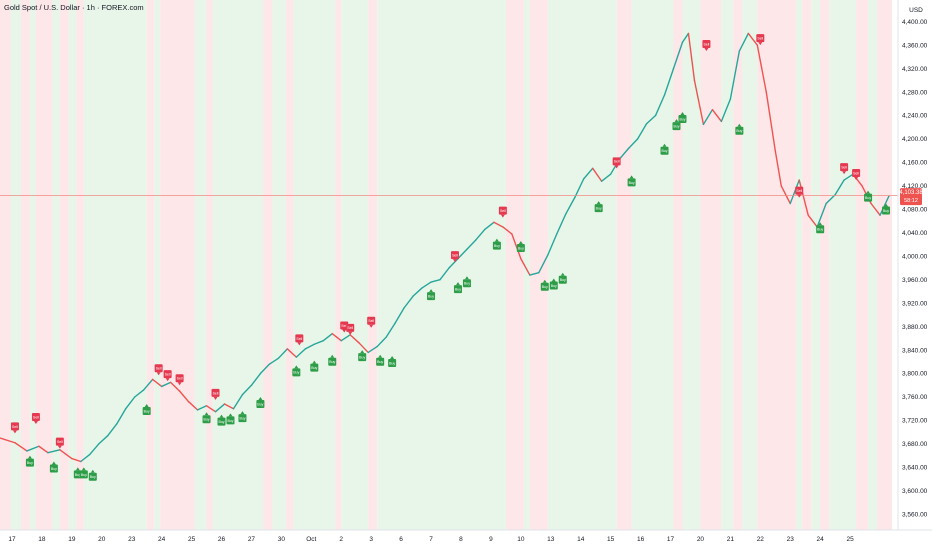 Image resolution: width=932 pixels, height=550 pixels. What do you see at coordinates (74, 7) in the screenshot?
I see `symbol-title: Gold Spot / U.S. Dollar · 1h · FOREX.com` at bounding box center [74, 7].